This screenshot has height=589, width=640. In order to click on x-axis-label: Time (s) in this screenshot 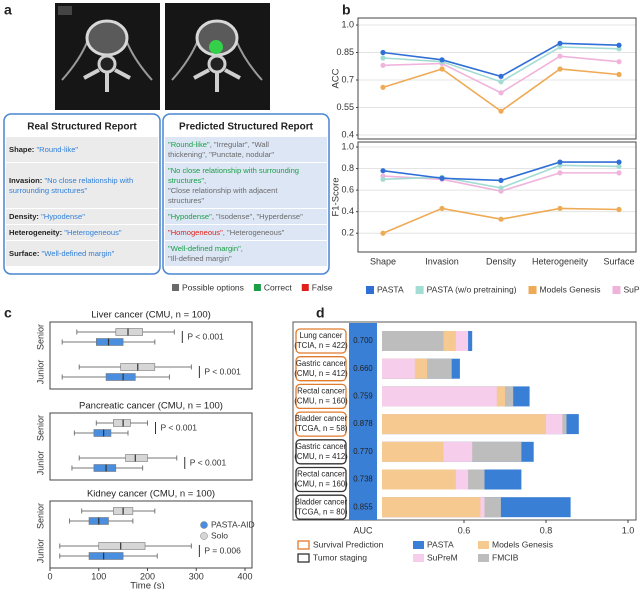, I will do `click(147, 585)`.